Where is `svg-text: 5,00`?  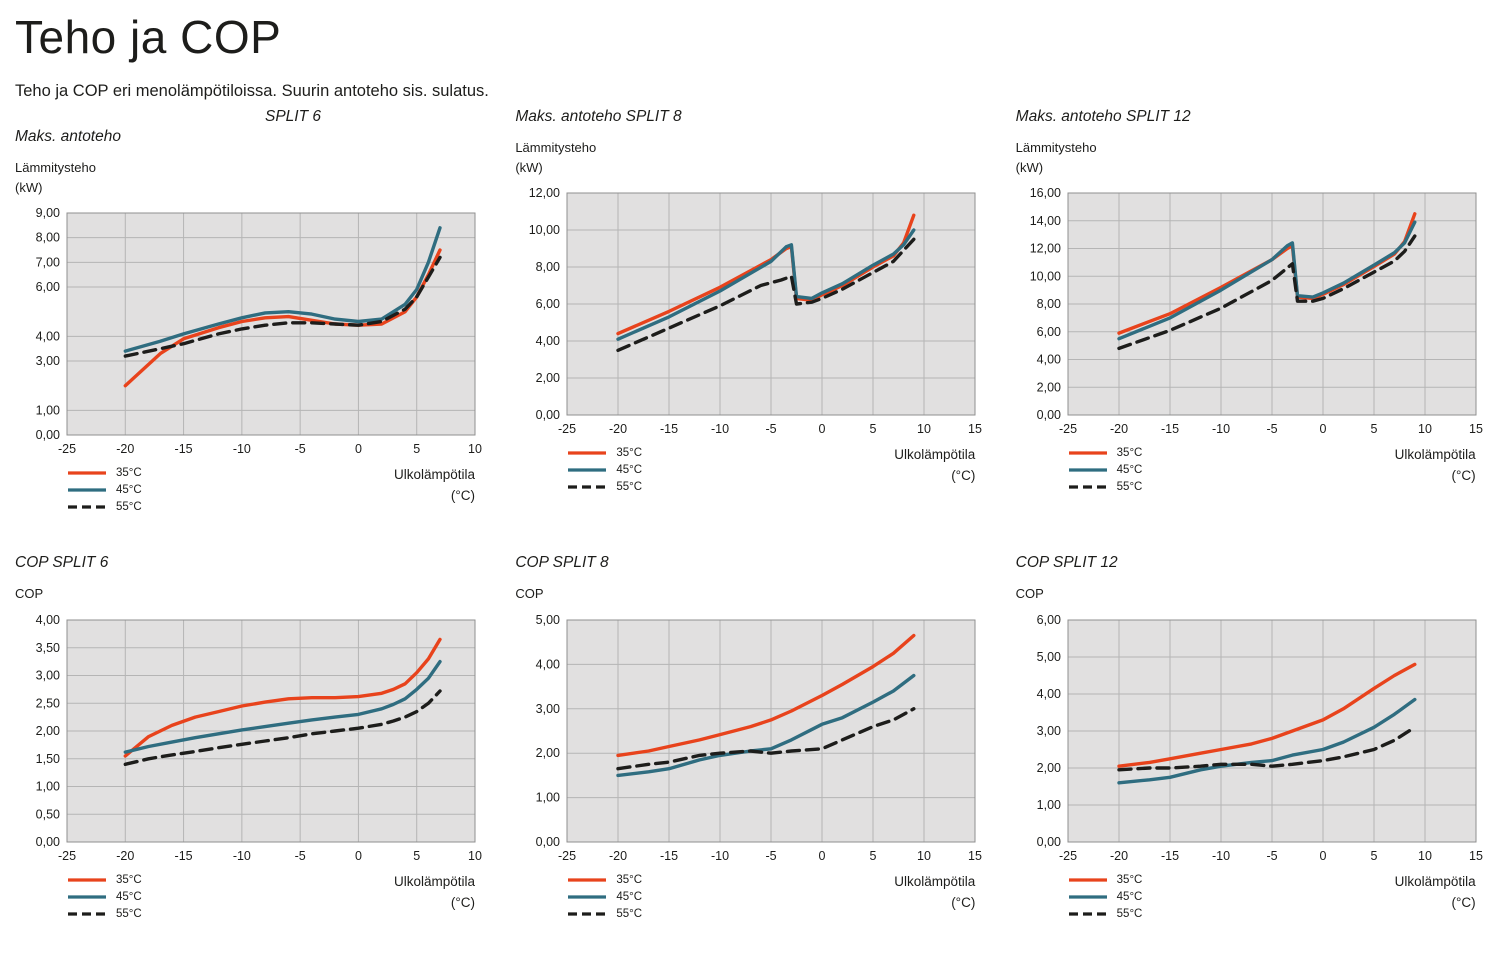 svg-text: 5,00 is located at coordinates (1048, 657).